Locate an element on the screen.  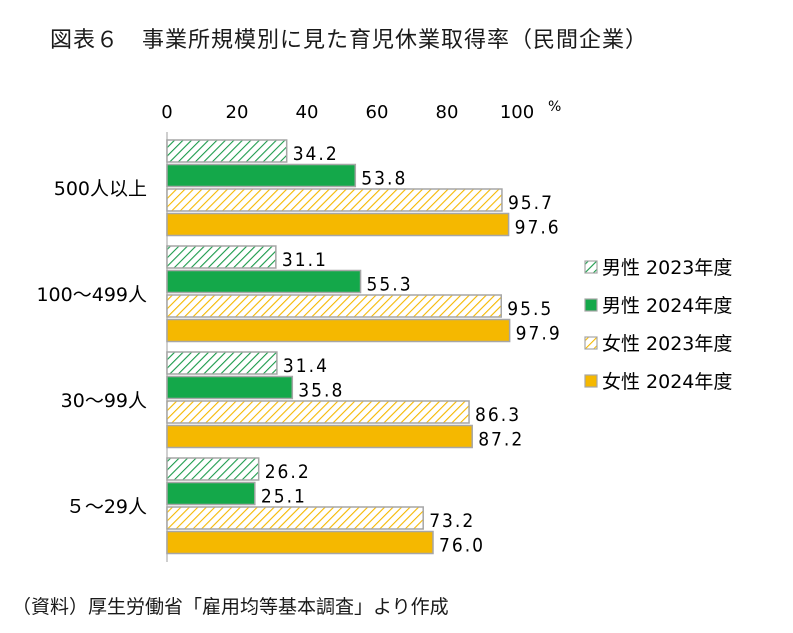
data-label: 55.3 is located at coordinates (390, 285).